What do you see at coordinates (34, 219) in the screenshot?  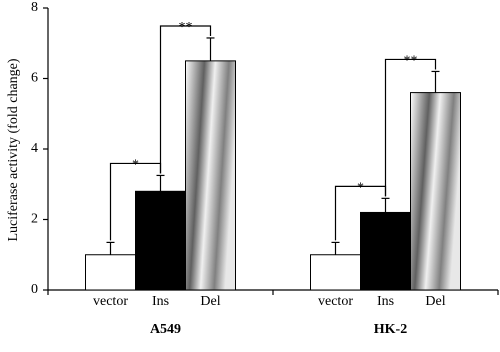 I see `y-tick-label: 2` at bounding box center [34, 219].